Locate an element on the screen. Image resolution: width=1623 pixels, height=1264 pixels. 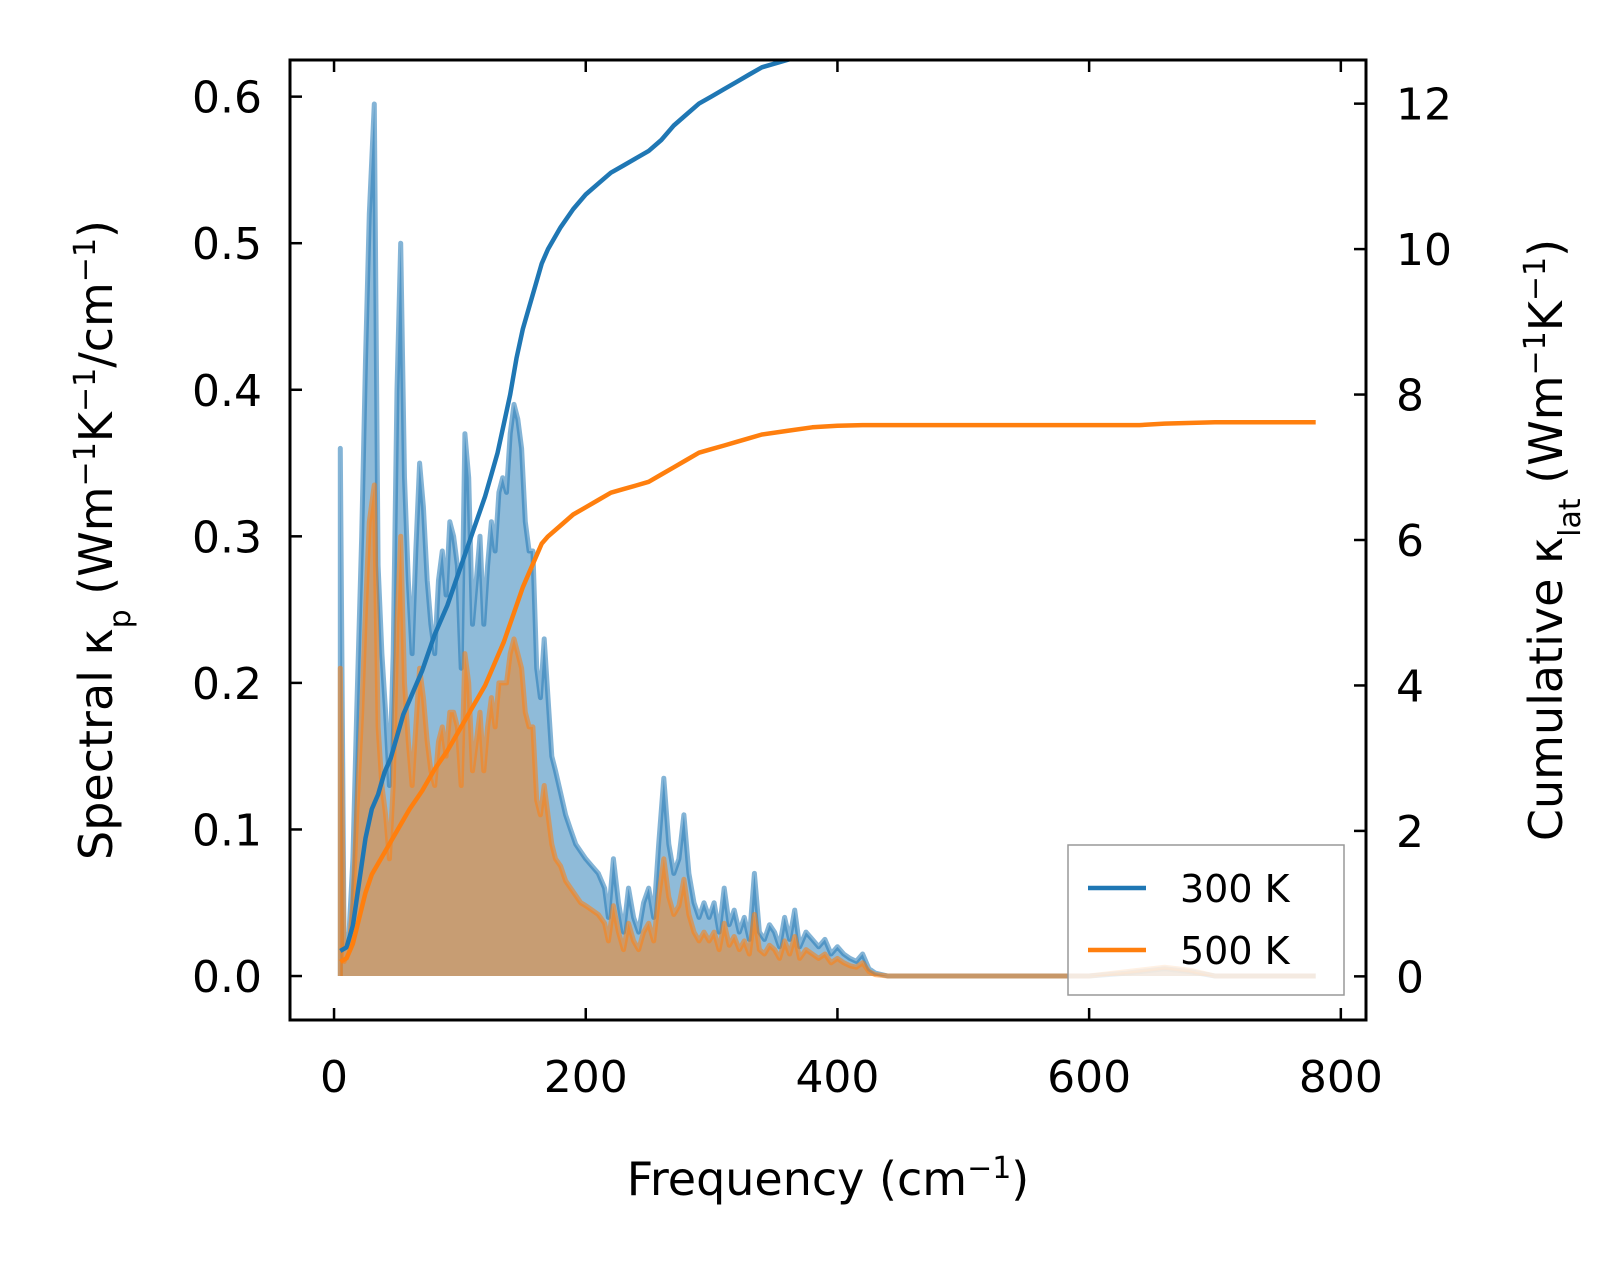
y-left-tick-label: 0.5 is located at coordinates (227, 244).